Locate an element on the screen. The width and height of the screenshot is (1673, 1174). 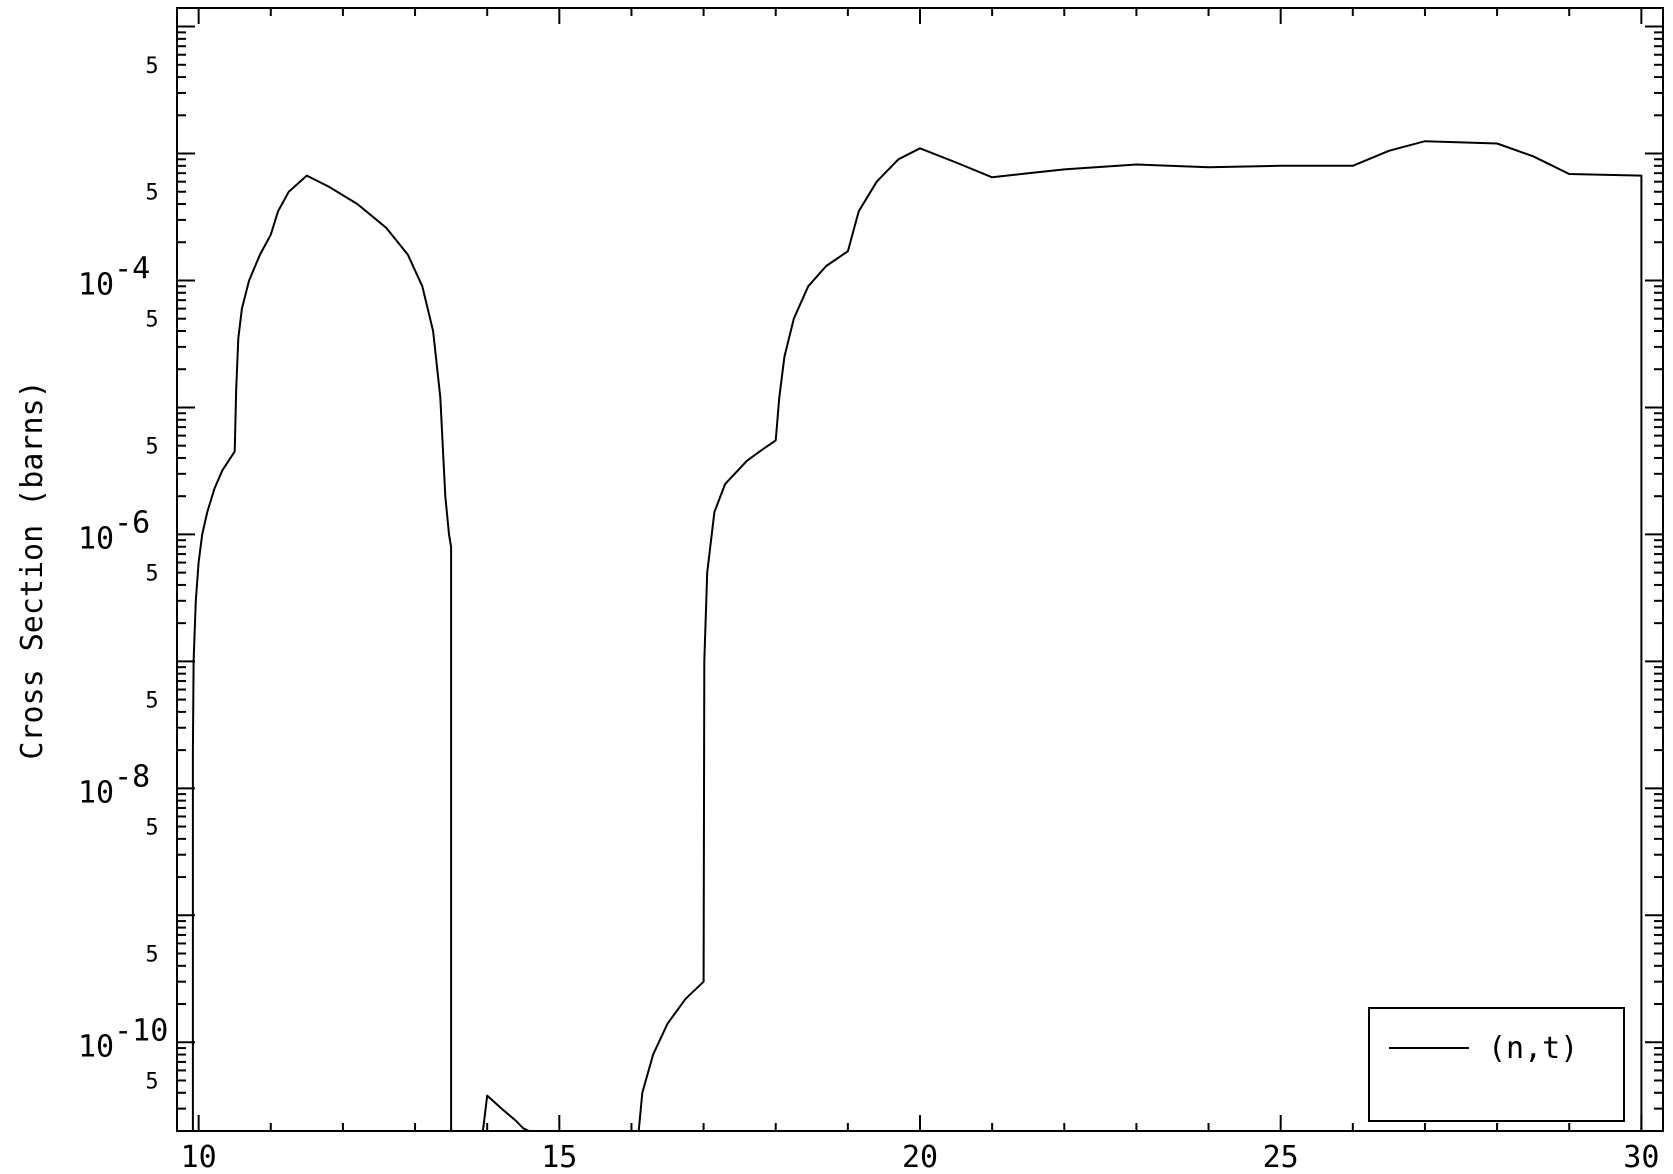
y-major-tick-label: 10⁻¹⁰ is located at coordinates (123, 1038).